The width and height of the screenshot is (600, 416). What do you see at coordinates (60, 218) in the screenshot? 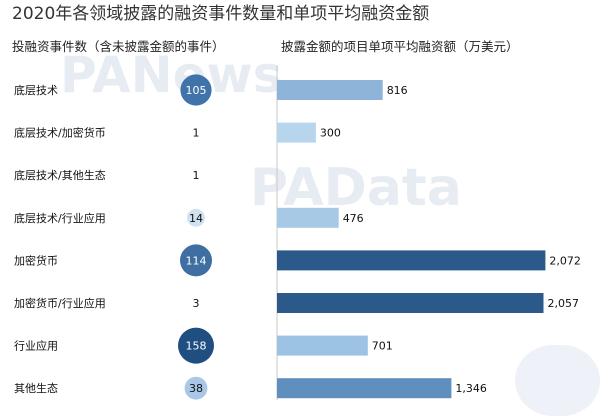
I see `category-label: 底层技术/行业应用` at bounding box center [60, 218].